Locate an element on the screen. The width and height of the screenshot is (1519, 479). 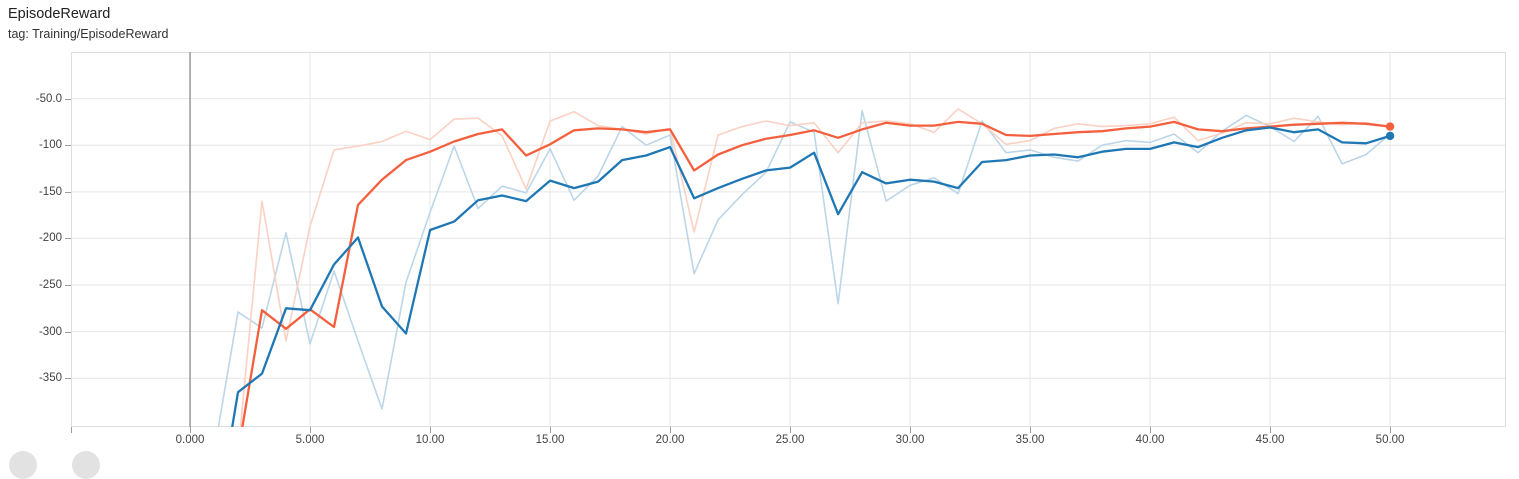
chart-title: EpisodeReward is located at coordinates (59, 14).